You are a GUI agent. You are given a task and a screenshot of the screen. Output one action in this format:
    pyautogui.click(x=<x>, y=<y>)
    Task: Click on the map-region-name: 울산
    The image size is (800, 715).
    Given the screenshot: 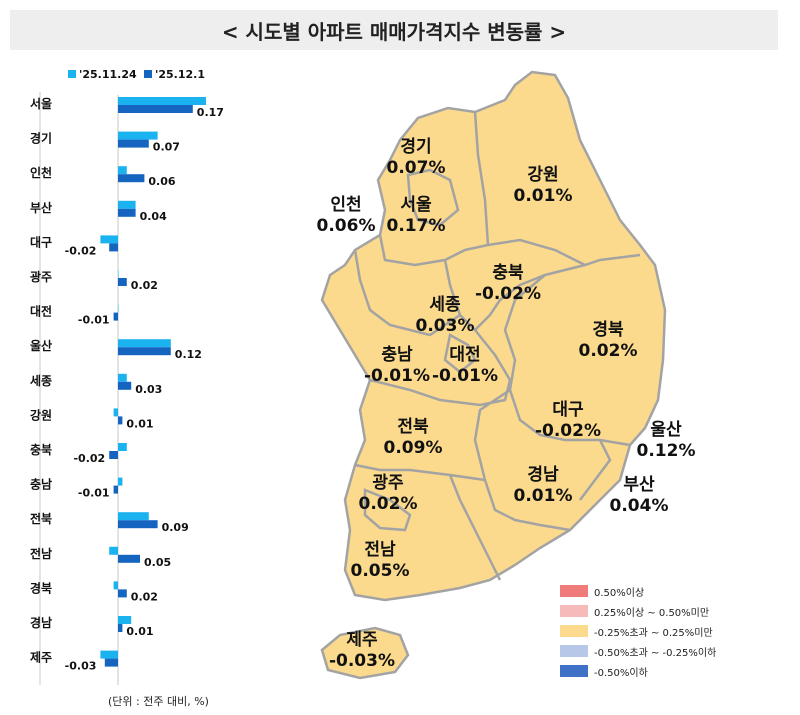 What is the action you would take?
    pyautogui.click(x=666, y=430)
    